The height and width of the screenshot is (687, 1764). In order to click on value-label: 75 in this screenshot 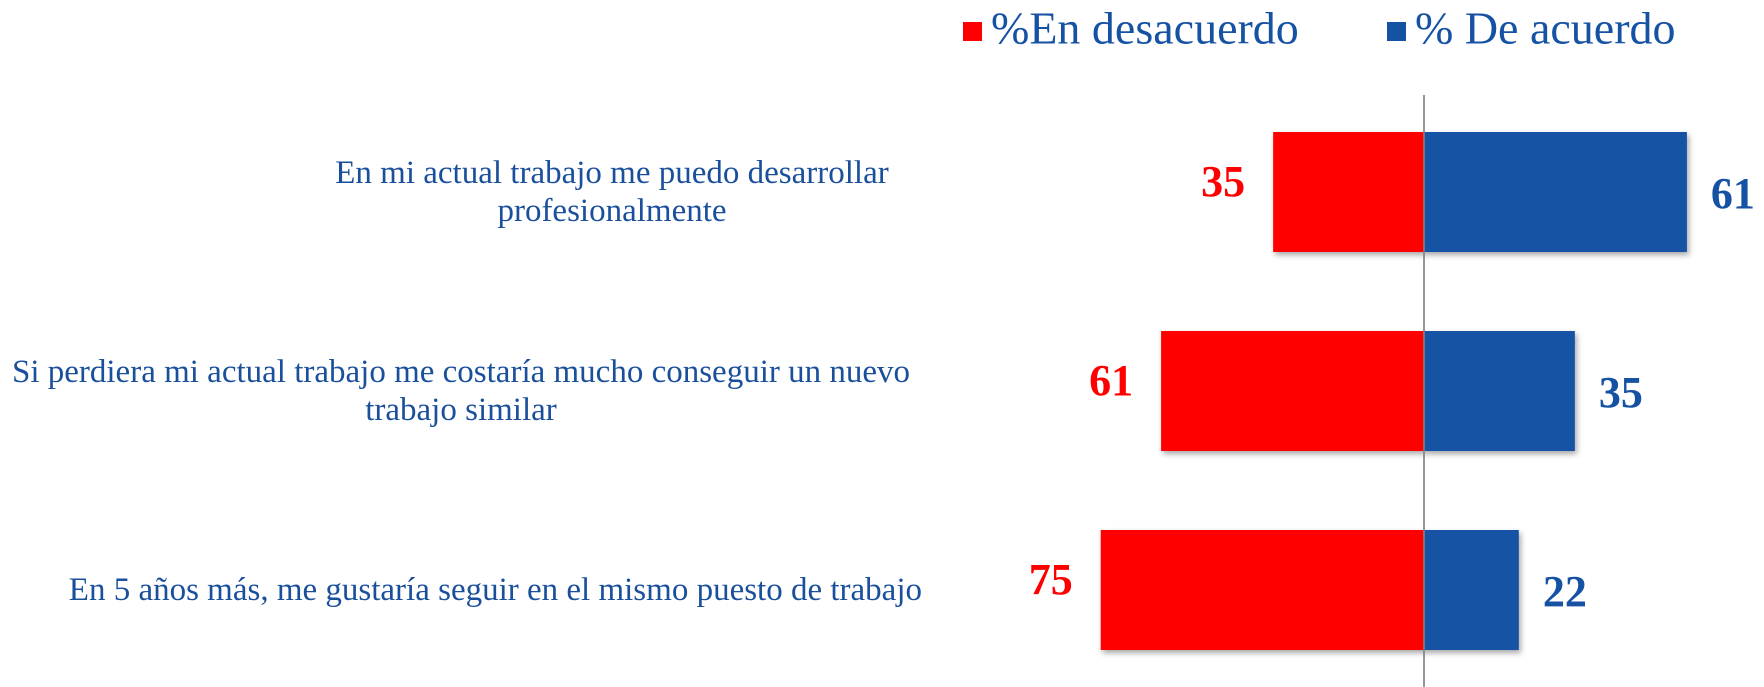, I will do `click(1051, 579)`.